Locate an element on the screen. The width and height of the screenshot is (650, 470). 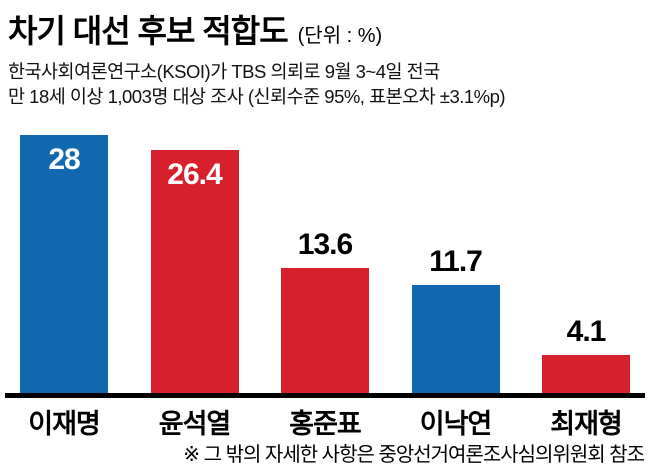
category-label: 윤석열 is located at coordinates (195, 424).